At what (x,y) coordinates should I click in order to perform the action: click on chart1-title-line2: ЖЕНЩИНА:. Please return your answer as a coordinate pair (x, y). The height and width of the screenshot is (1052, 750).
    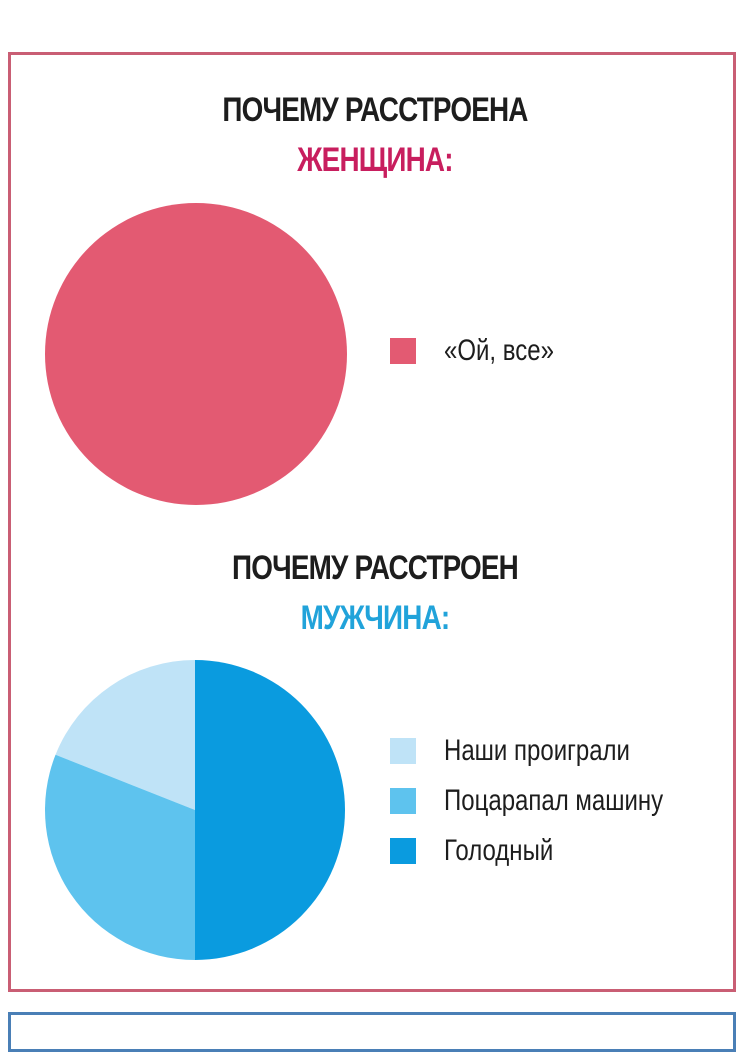
    Looking at the image, I should click on (375, 160).